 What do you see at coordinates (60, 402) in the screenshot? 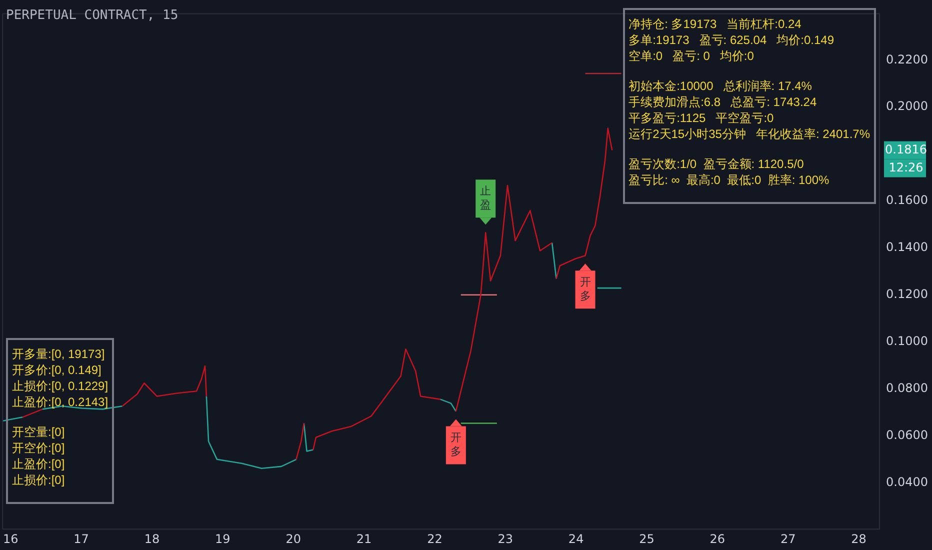
I see `annotation: 止盈价:[0, 0.2143]` at bounding box center [60, 402].